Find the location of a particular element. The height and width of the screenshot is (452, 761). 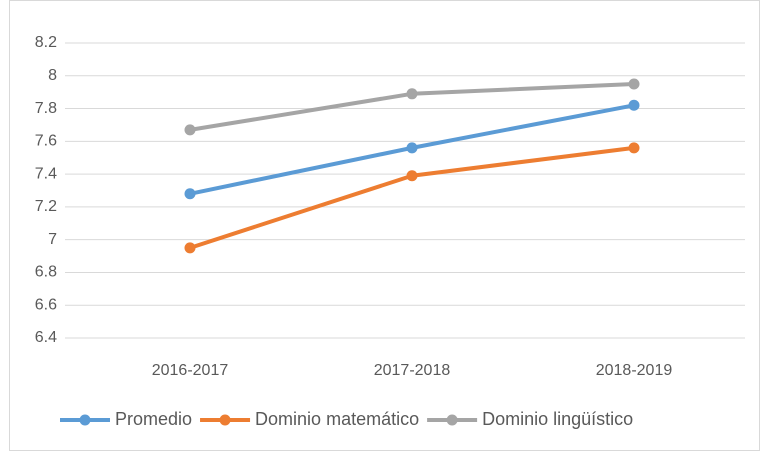

y-tick-label: 7 is located at coordinates (52, 239).